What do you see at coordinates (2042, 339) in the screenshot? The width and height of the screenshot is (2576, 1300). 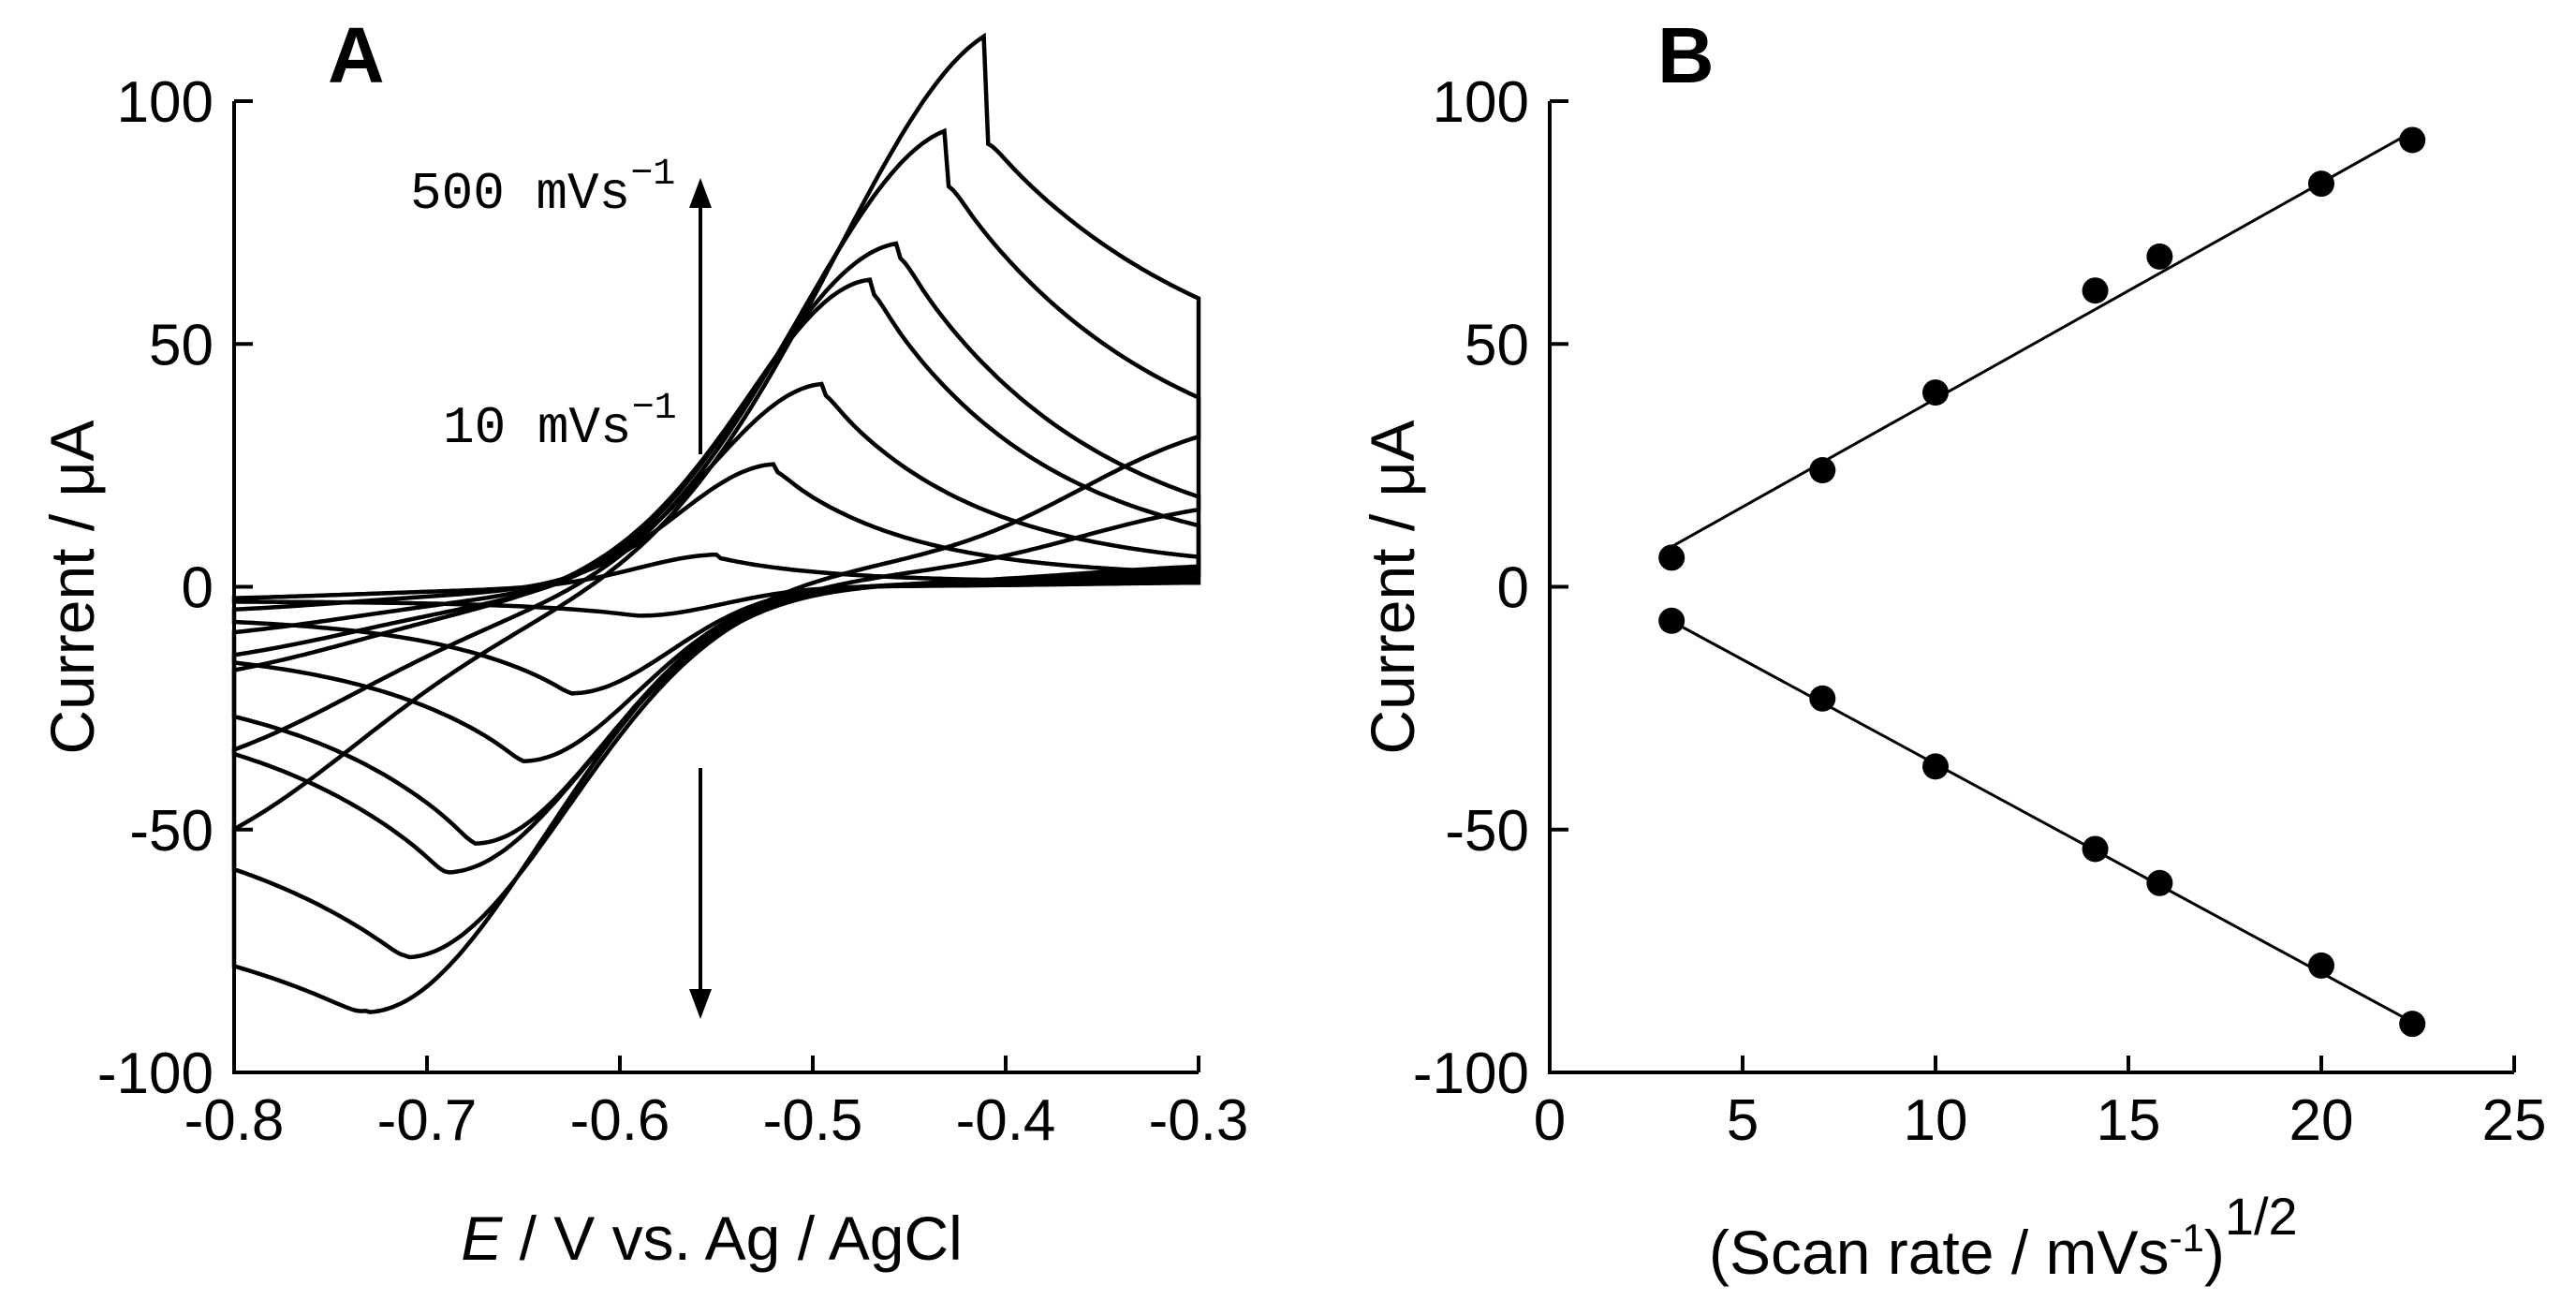 I see `fit-line-anodic` at bounding box center [2042, 339].